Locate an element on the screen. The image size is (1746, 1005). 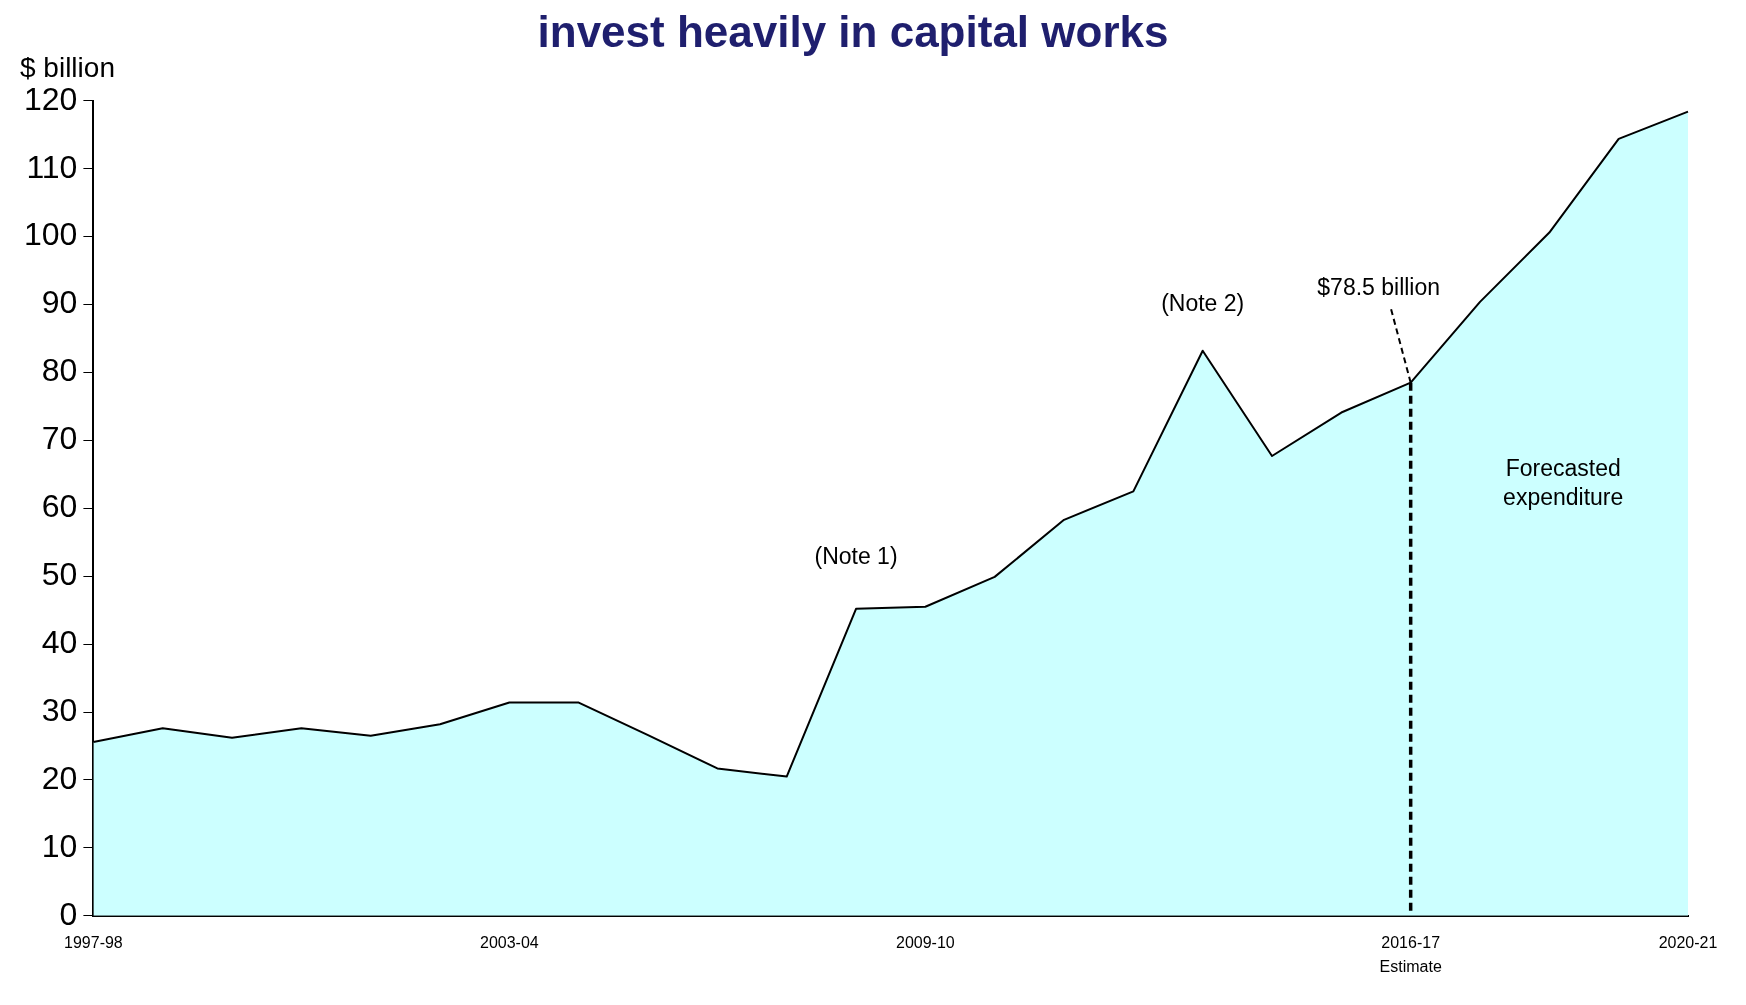
y-tick-label: 60 is located at coordinates (59, 506).